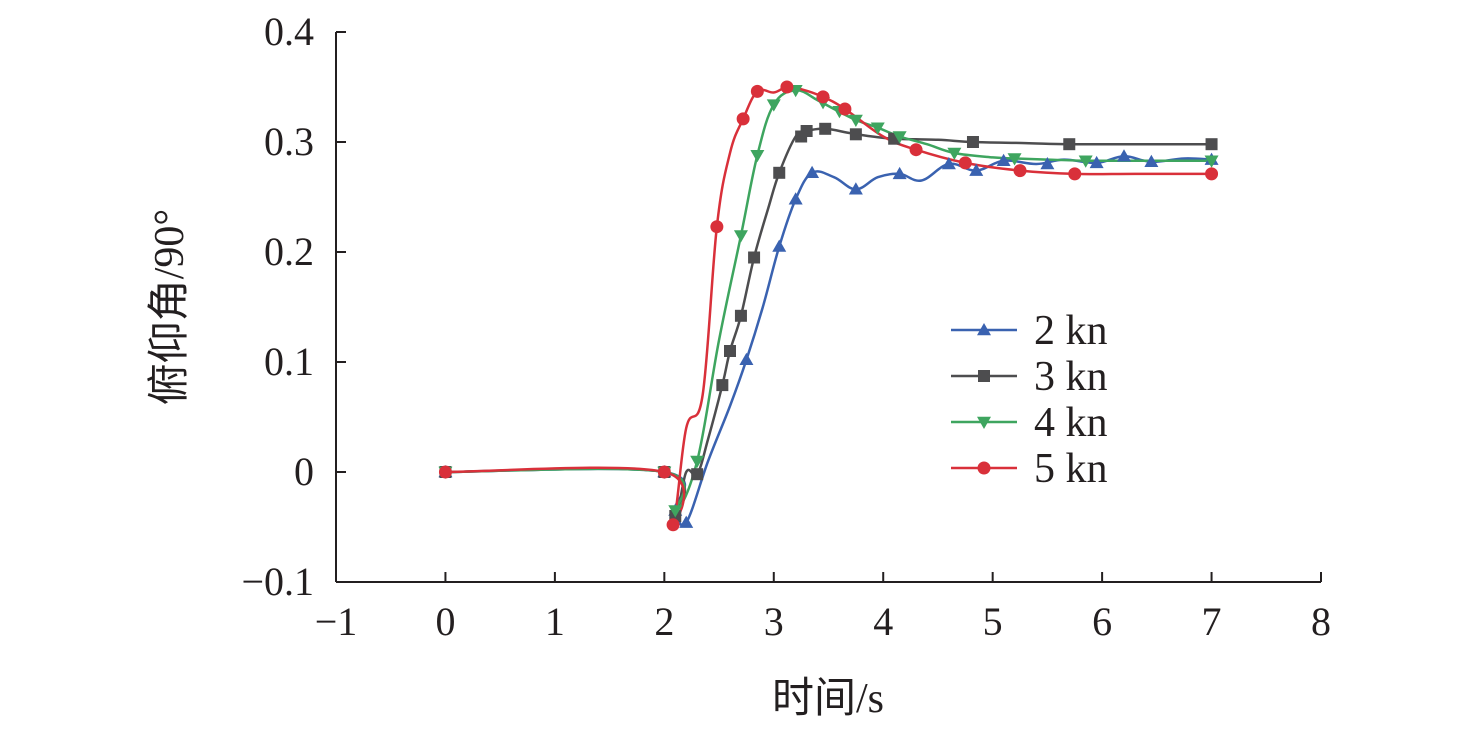  Describe the element at coordinates (1102, 621) in the screenshot. I see `x-tick-label: 6` at that location.